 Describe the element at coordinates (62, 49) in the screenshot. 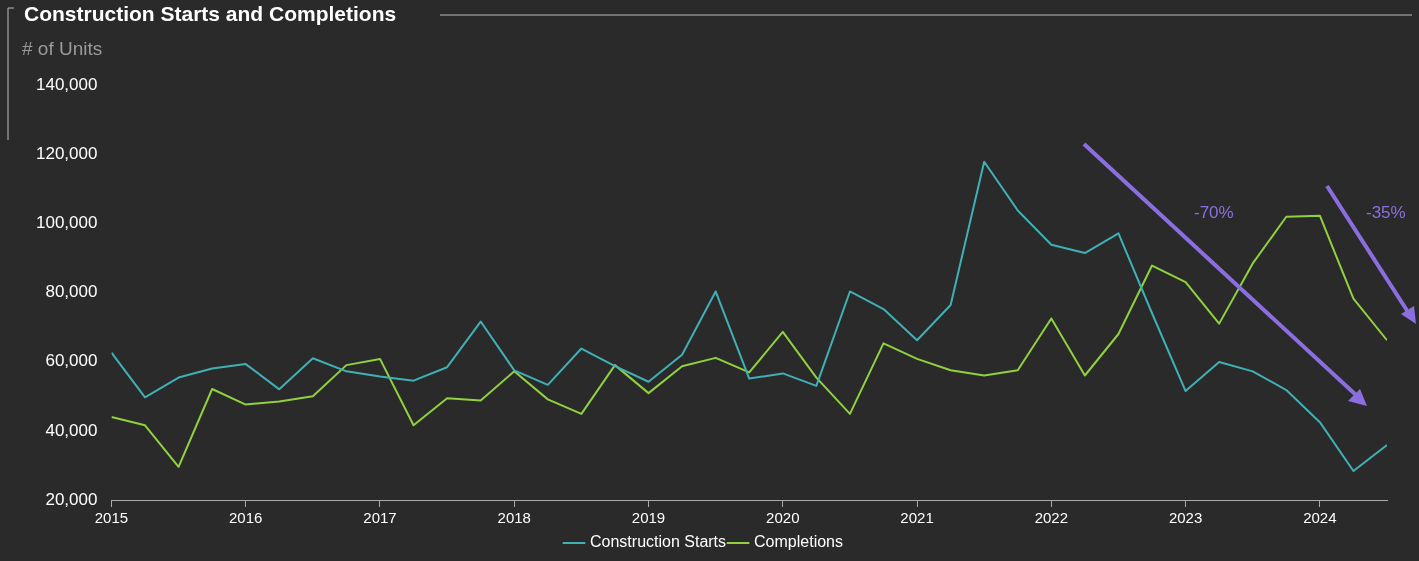

I see `y-axis-title: # of Units` at that location.